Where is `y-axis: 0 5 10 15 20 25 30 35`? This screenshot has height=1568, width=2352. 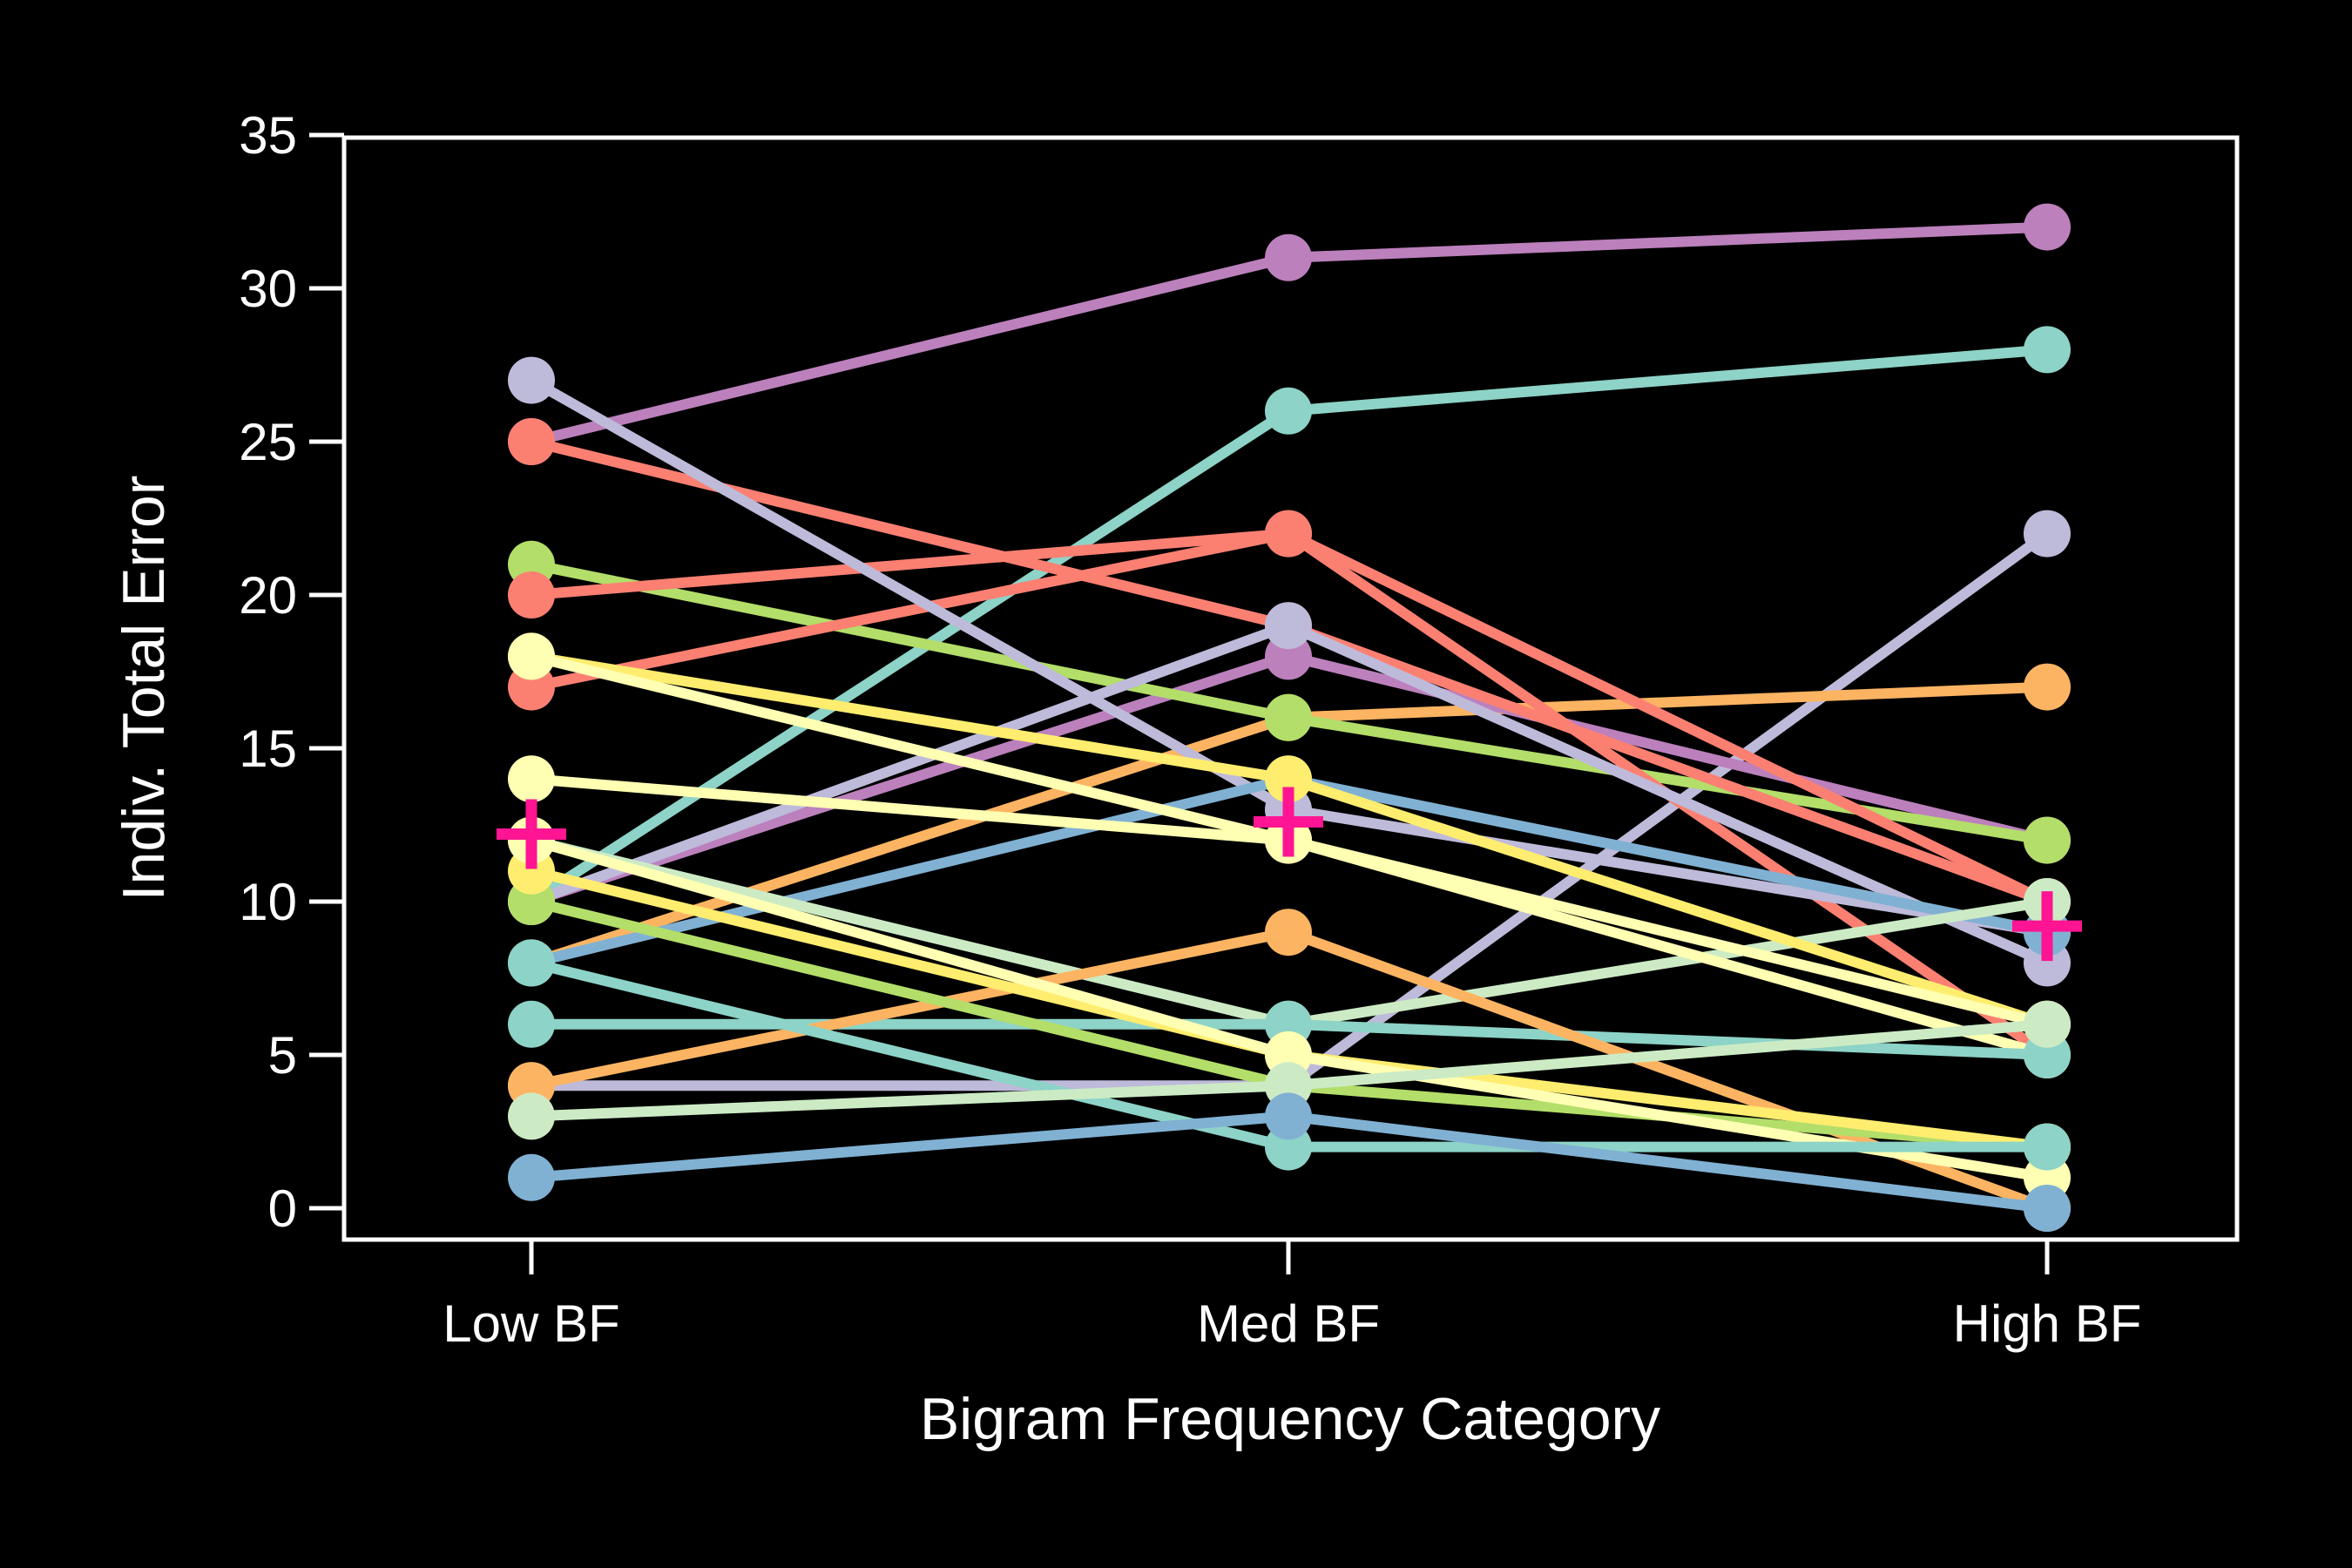
y-axis: 0 5 10 15 20 25 30 35 is located at coordinates (292, 672).